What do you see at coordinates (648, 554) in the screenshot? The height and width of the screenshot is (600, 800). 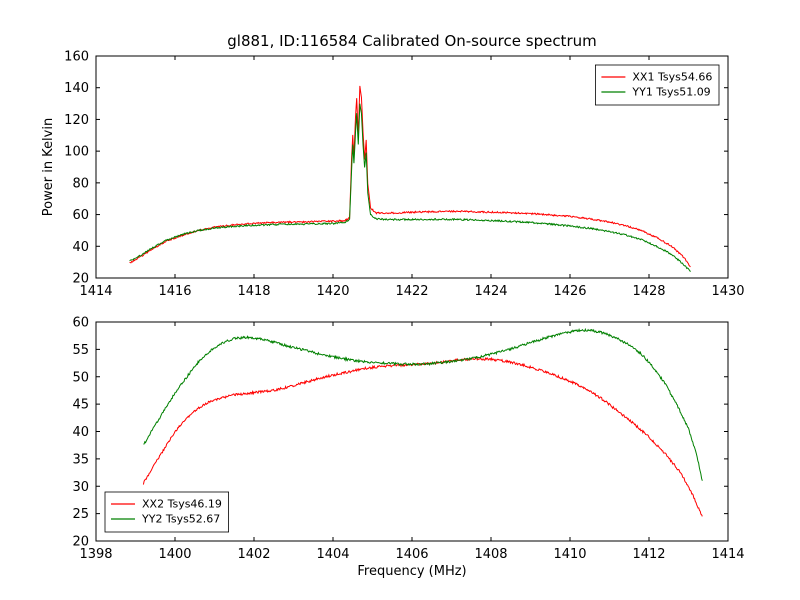 I see `x-tick-label: 1412` at bounding box center [648, 554].